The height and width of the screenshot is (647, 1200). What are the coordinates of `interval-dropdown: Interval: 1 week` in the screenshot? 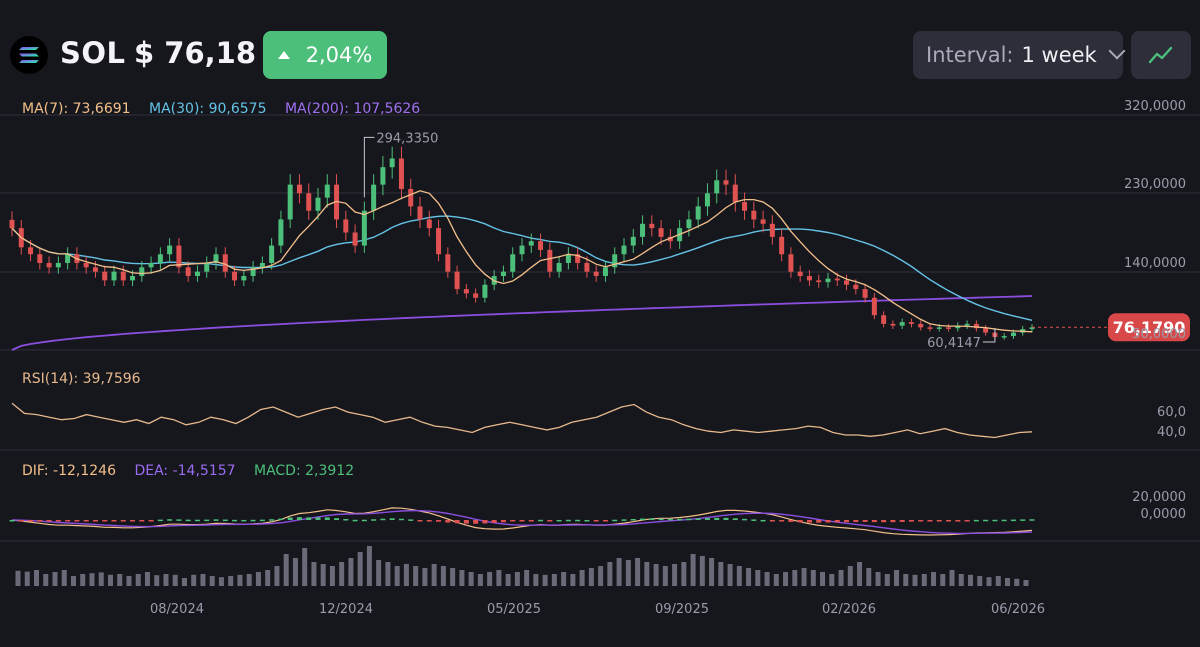 It's located at (1019, 55).